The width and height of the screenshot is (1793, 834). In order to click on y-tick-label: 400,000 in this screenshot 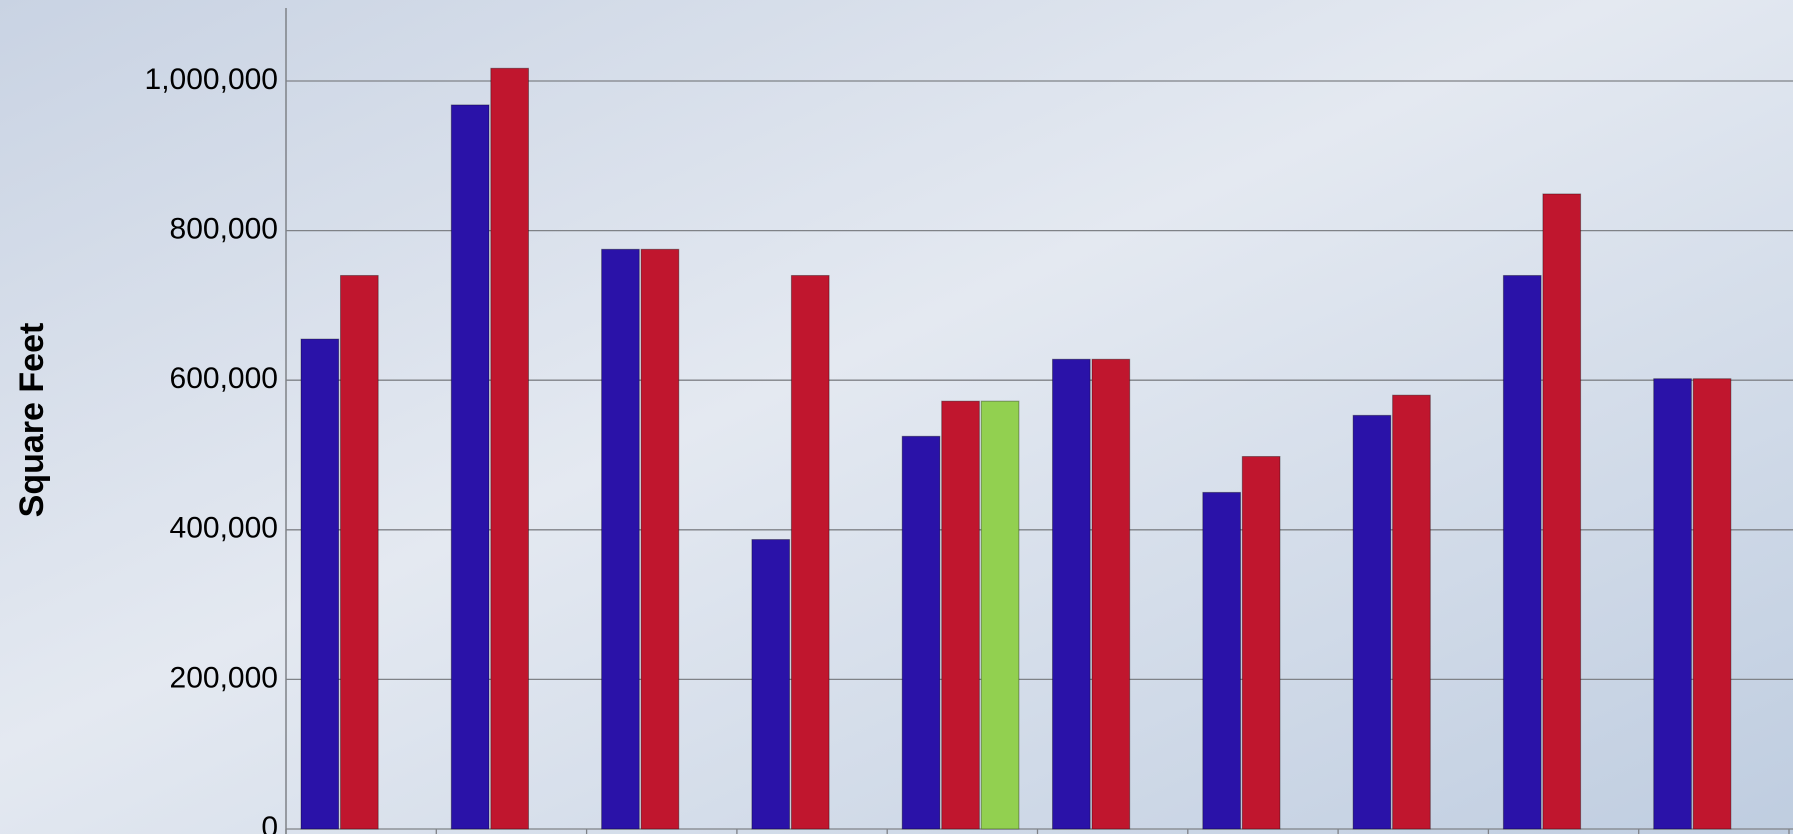, I will do `click(224, 528)`.